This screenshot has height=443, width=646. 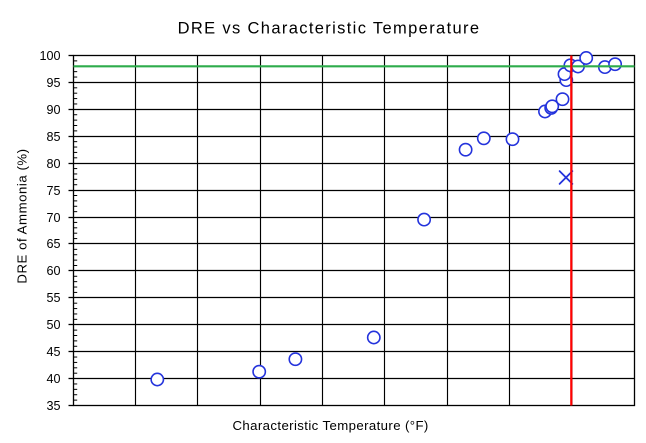 What do you see at coordinates (53, 244) in the screenshot?
I see `svg-text: 65` at bounding box center [53, 244].